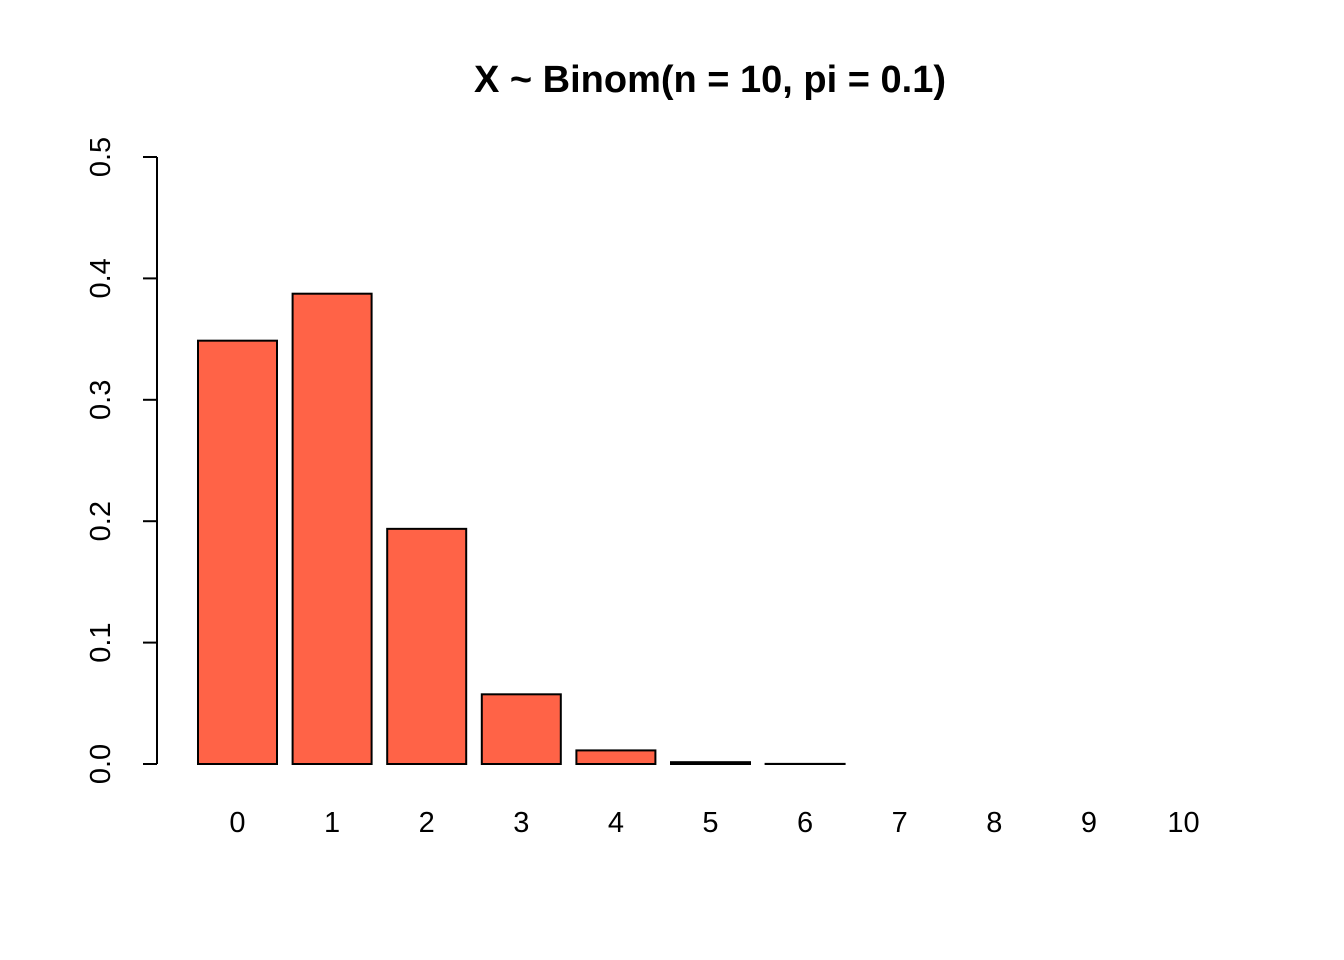  Describe the element at coordinates (616, 823) in the screenshot. I see `x-tick-label: 4` at that location.